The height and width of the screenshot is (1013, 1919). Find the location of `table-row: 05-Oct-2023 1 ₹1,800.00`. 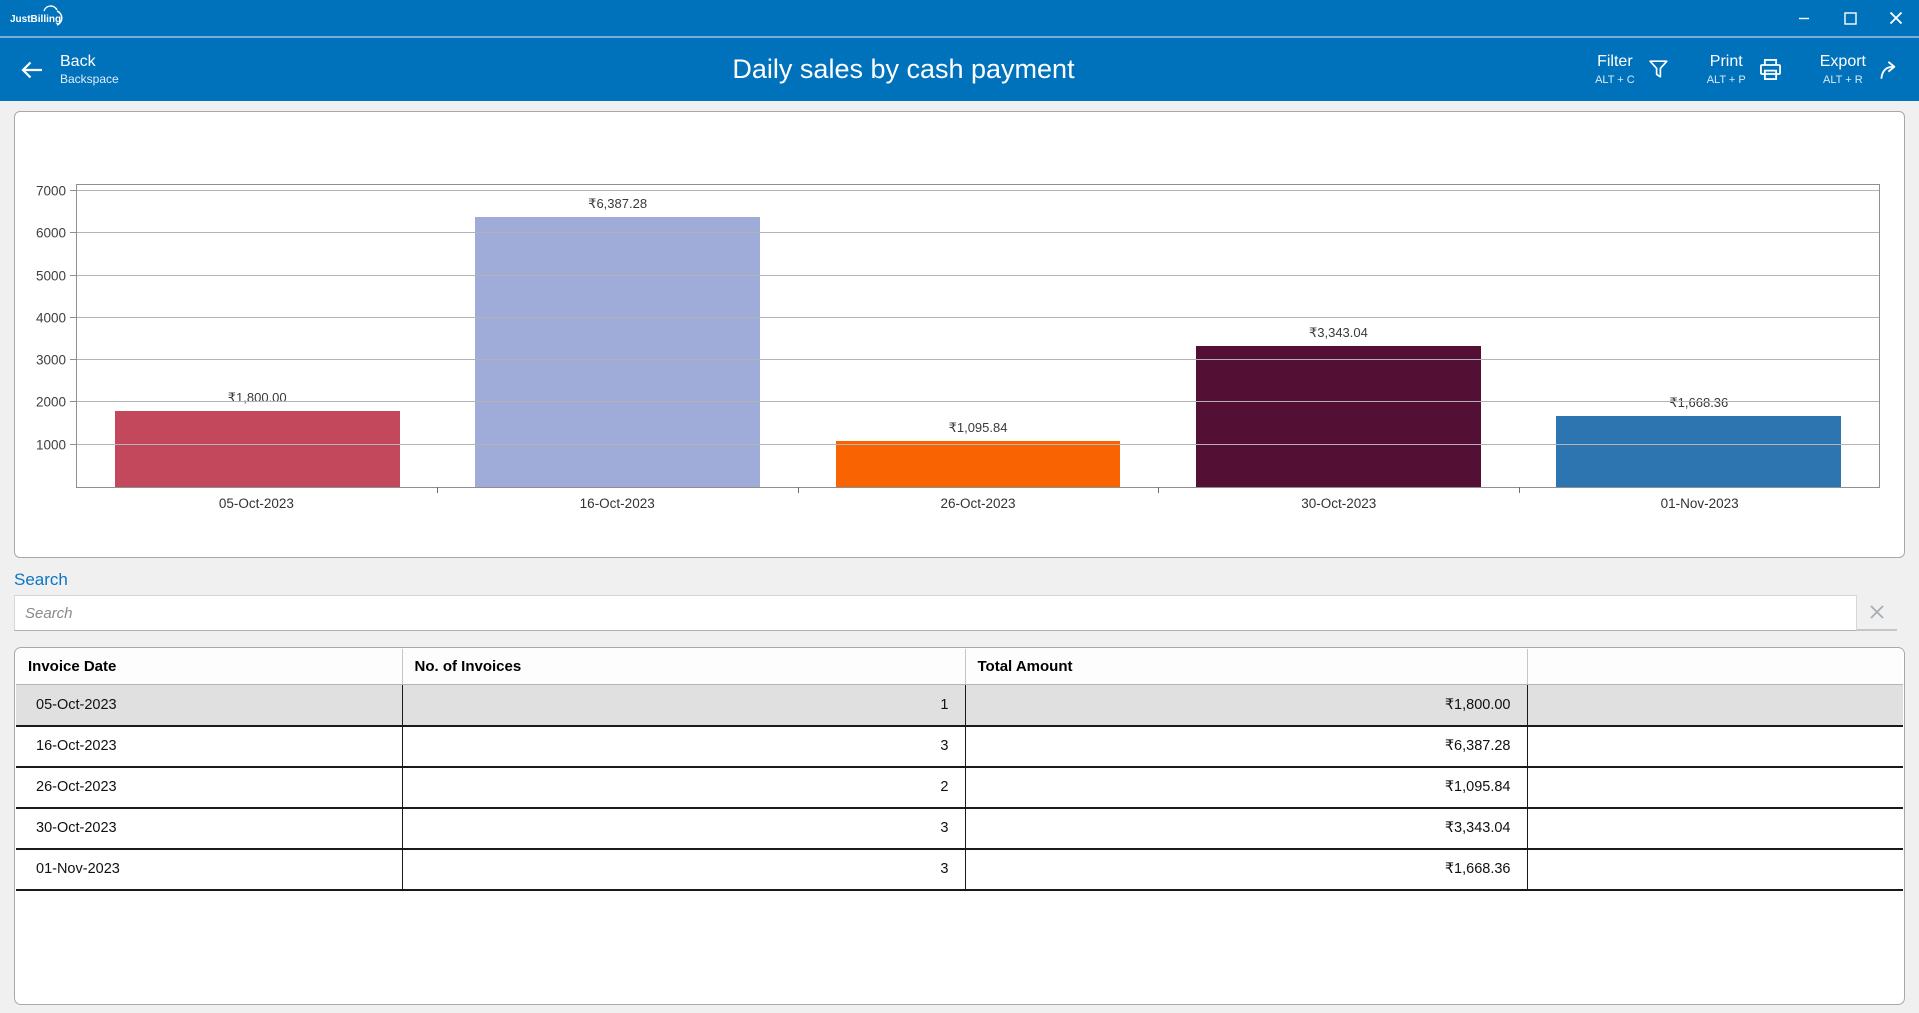

table-row: 05-Oct-2023 1 ₹1,800.00 is located at coordinates (959, 705).